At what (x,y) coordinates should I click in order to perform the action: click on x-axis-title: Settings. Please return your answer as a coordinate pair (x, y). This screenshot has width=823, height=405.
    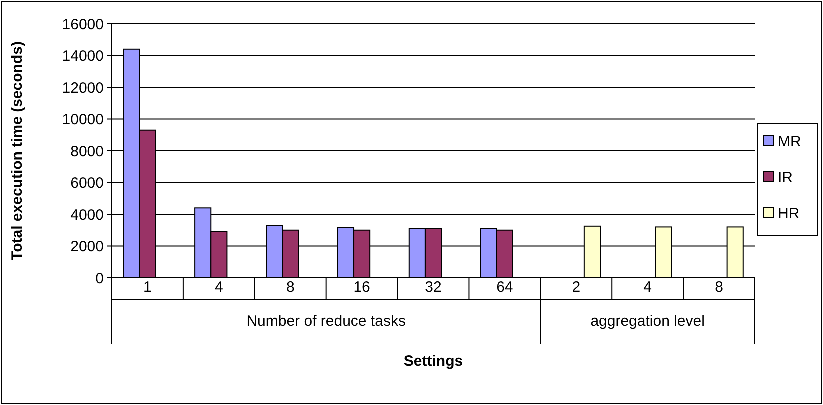
    Looking at the image, I should click on (434, 361).